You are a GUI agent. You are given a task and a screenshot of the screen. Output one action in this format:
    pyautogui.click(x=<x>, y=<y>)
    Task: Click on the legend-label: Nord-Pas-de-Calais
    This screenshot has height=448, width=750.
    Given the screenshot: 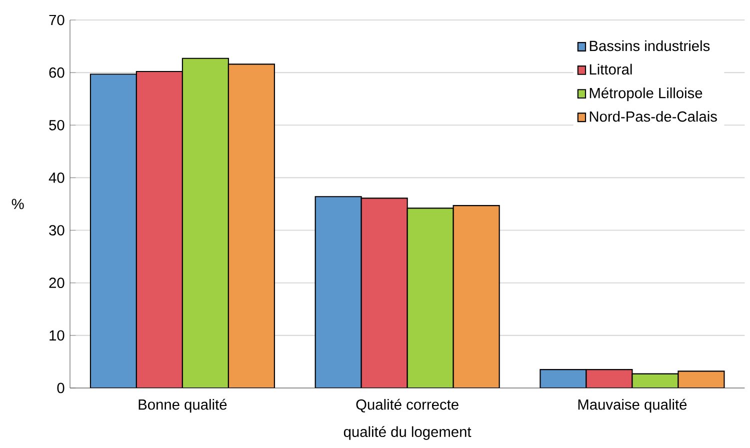 What is the action you would take?
    pyautogui.click(x=653, y=116)
    